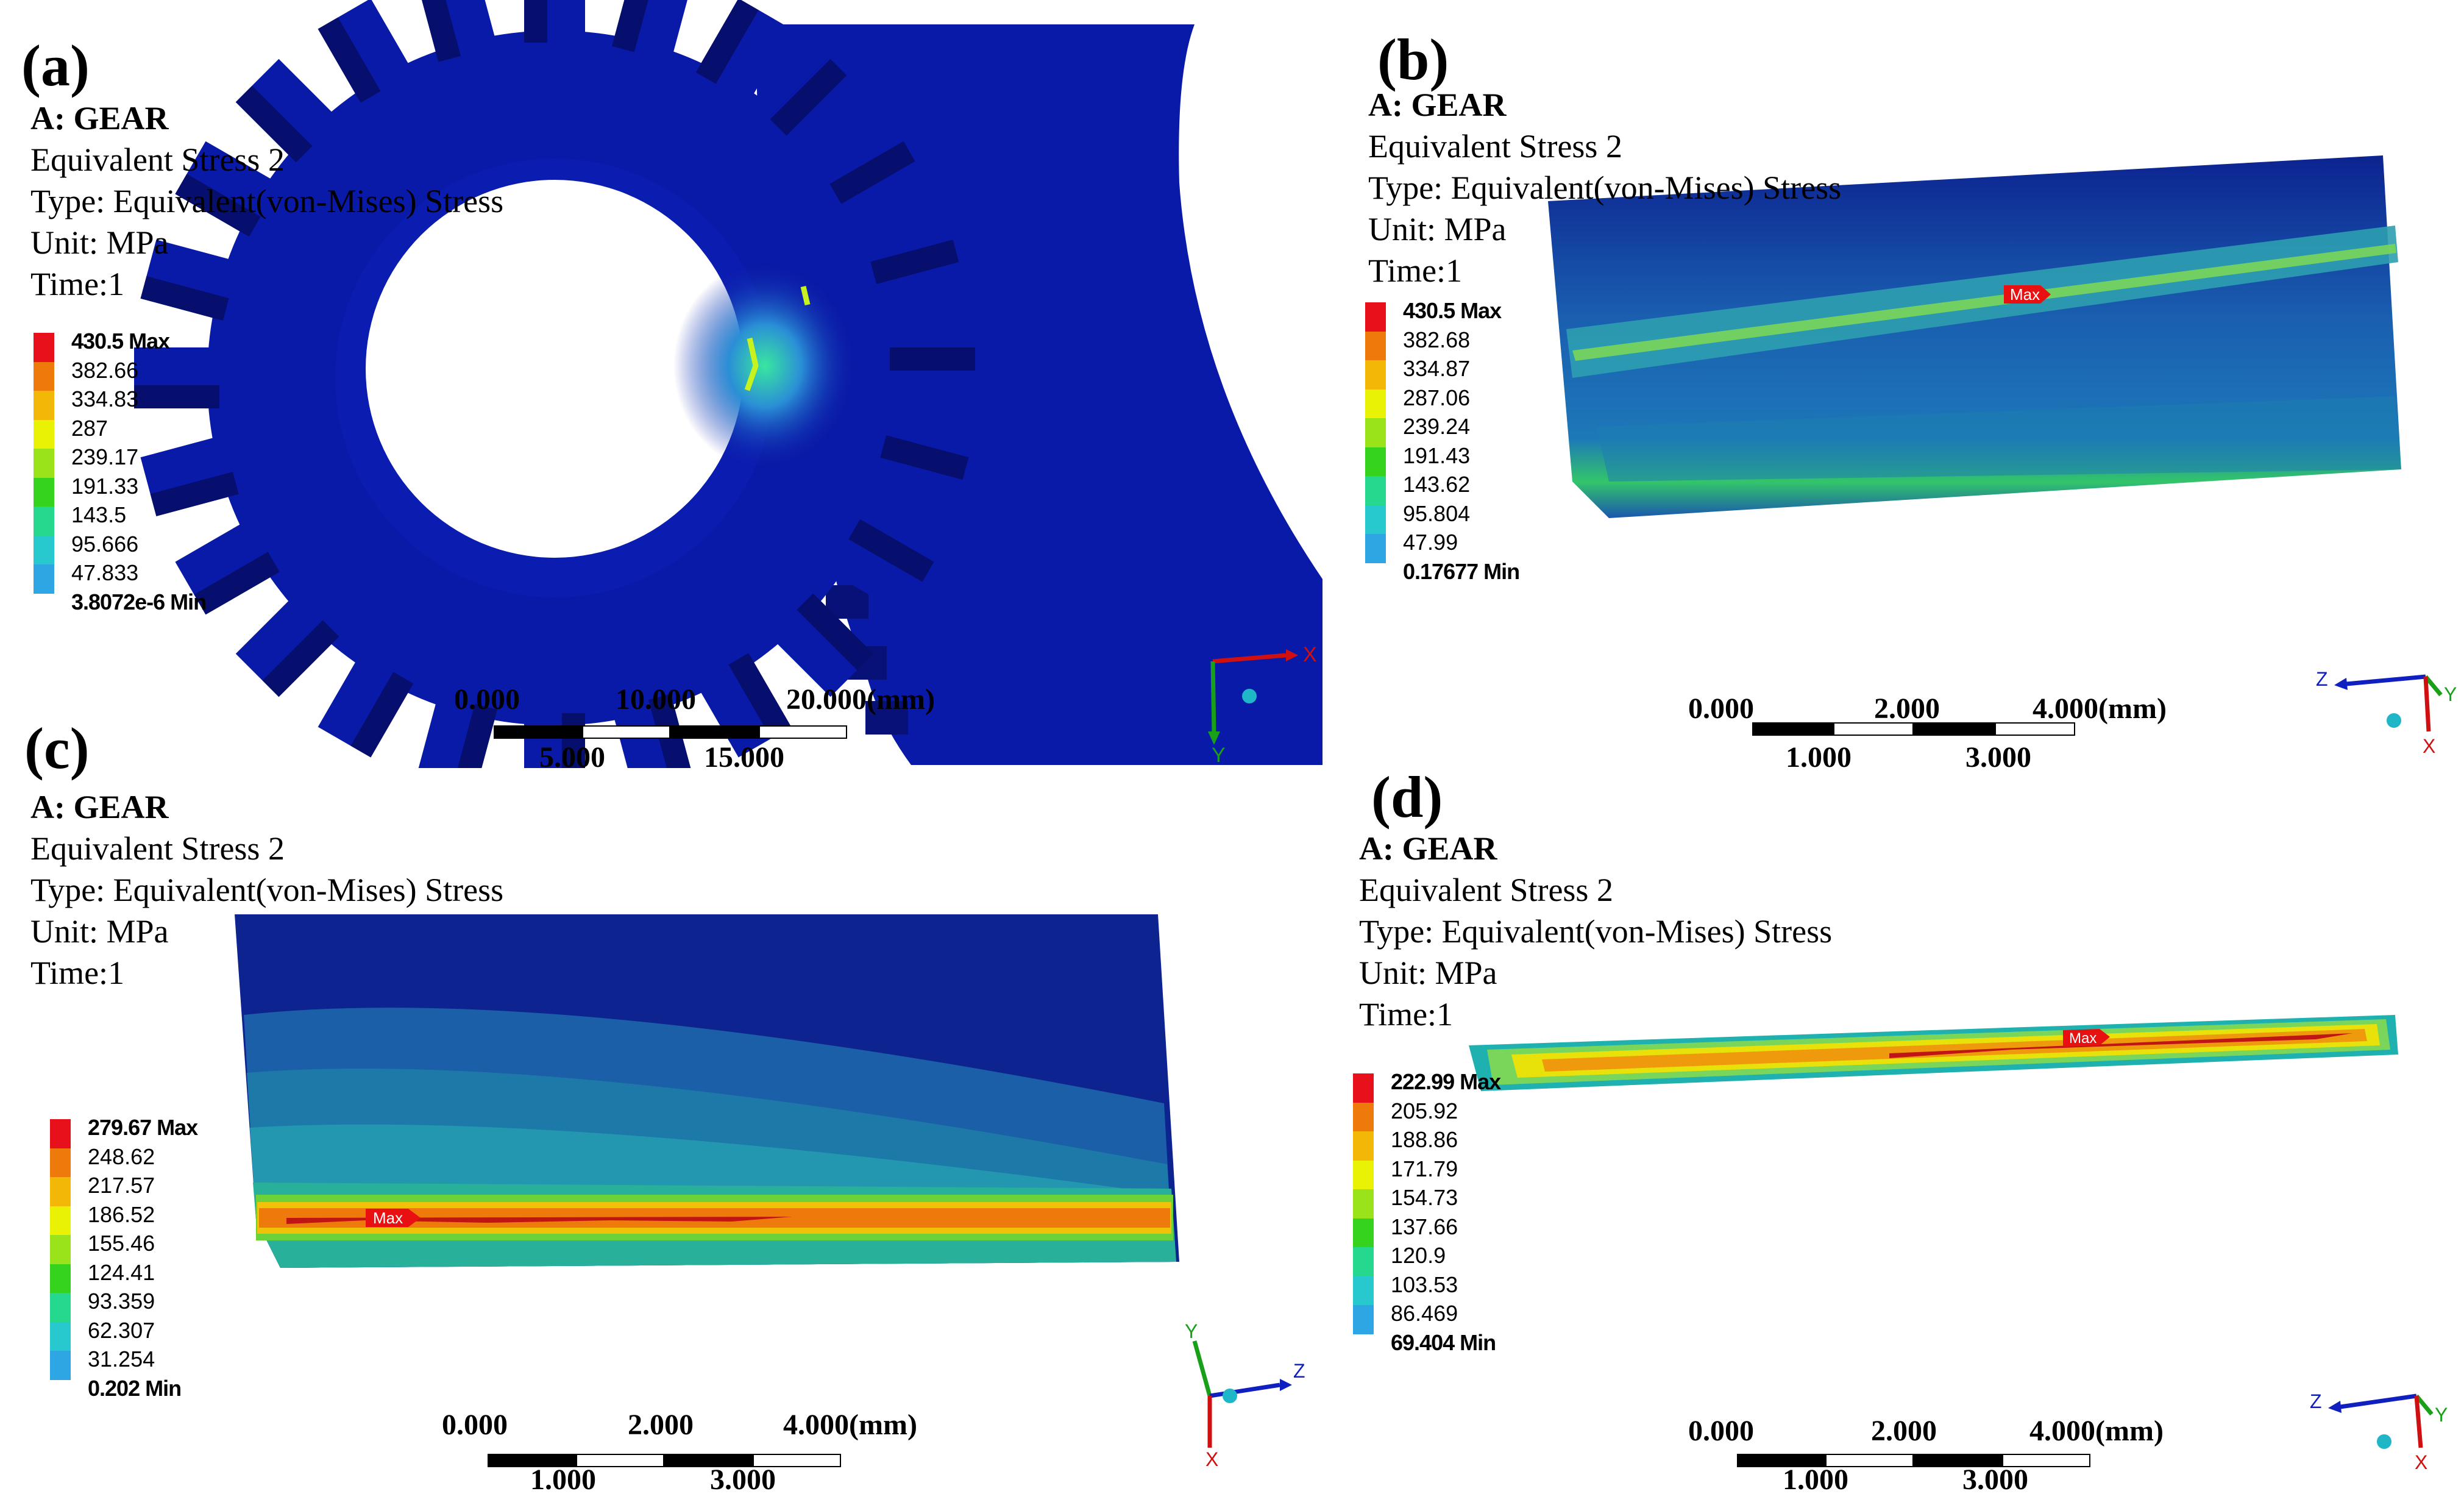  I want to click on legend-value: 191.33, so click(105, 486).